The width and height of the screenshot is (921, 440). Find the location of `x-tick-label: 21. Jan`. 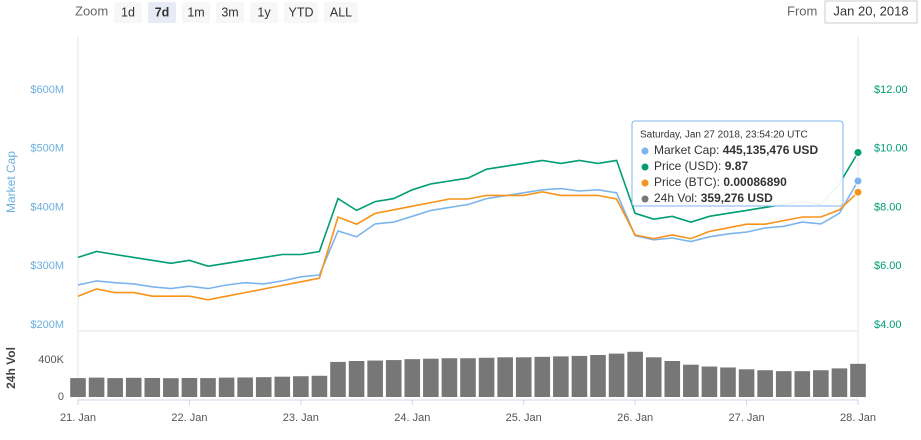

x-tick-label: 21. Jan is located at coordinates (78, 418).